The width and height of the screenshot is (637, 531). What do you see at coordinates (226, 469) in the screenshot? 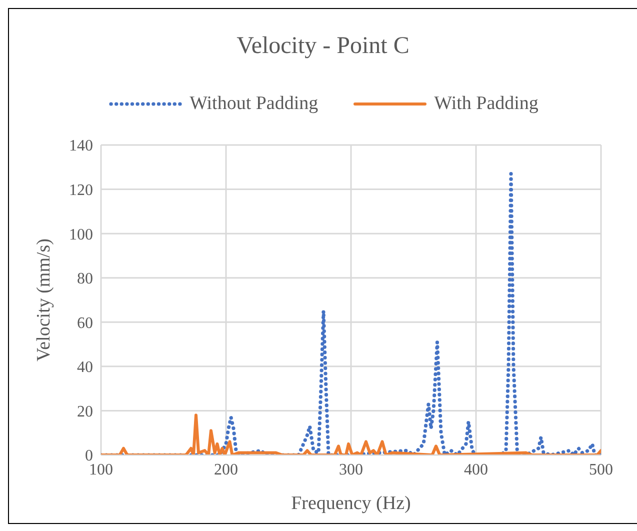
I see `x-tick-label: 200` at bounding box center [226, 469].